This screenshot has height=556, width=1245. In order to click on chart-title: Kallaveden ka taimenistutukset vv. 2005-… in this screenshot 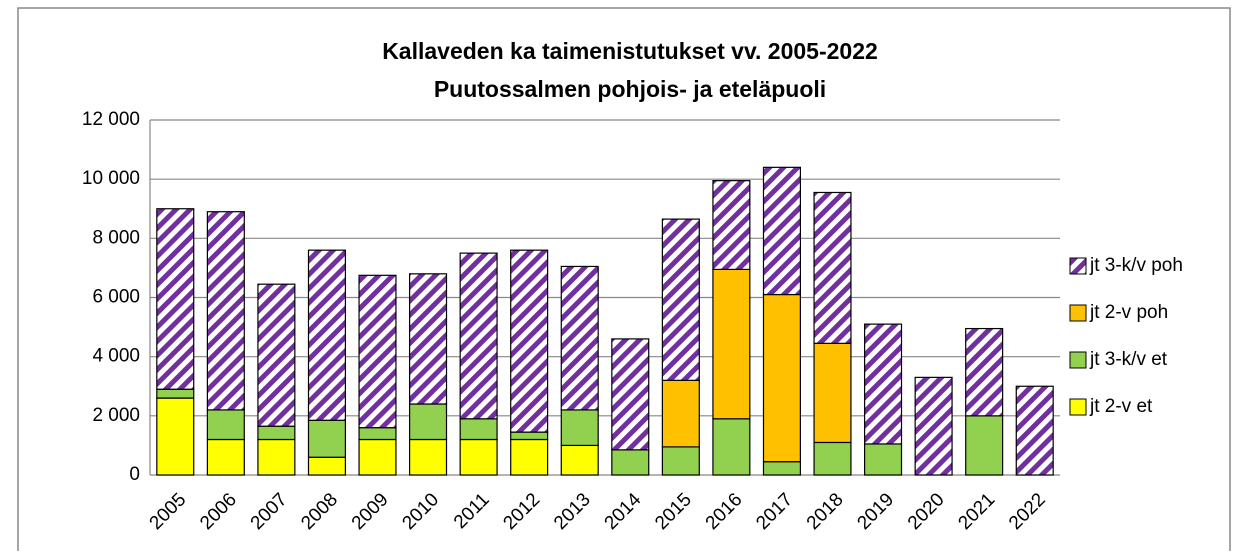, I will do `click(630, 51)`.